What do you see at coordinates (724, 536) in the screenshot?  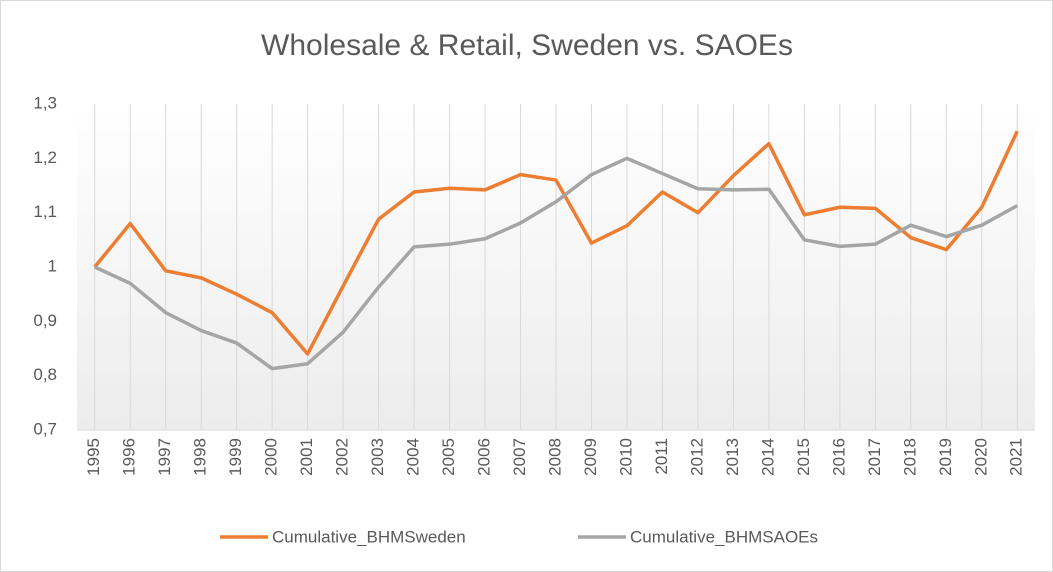 I see `legend-label: Cumulative_BHMSAOEs` at bounding box center [724, 536].